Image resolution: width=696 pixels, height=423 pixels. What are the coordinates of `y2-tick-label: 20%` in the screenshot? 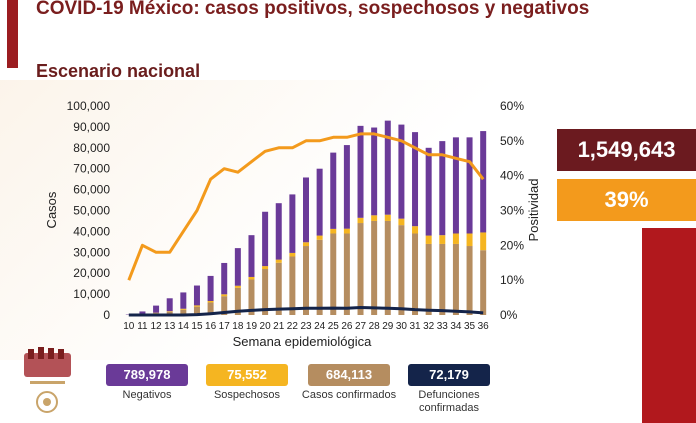 It's located at (512, 245).